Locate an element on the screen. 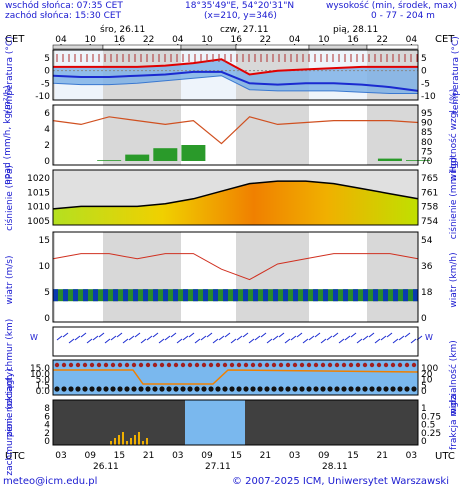 The image size is (469, 491). altitude-title: wysokość (min, środek, max) is located at coordinates (391, 6).